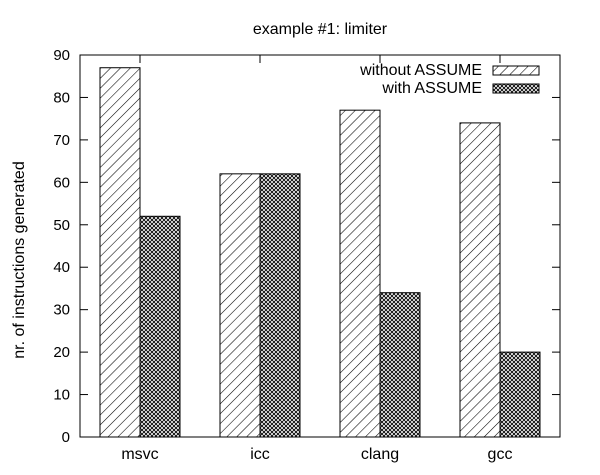 This screenshot has width=600, height=475. Describe the element at coordinates (160, 326) in the screenshot. I see `bar-msvc-with-assume` at that location.